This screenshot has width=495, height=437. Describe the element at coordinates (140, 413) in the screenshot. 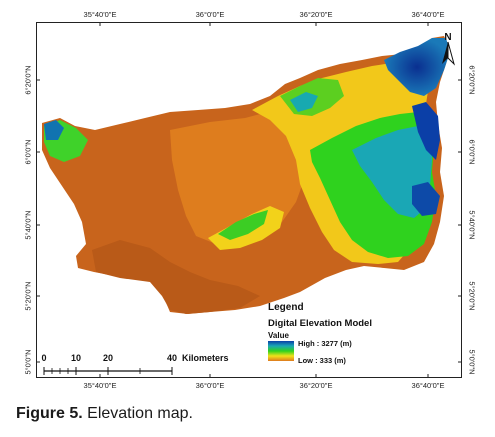

I see `figure-caption-text: Elevation map.` at that location.